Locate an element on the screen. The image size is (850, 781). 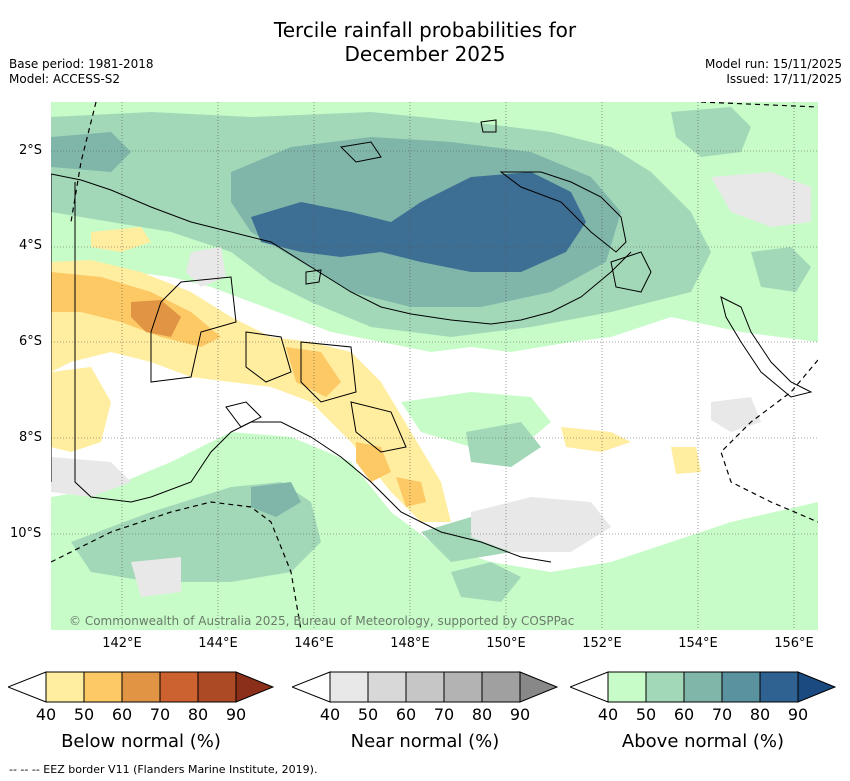
lon-tick-154e: 154°E is located at coordinates (698, 643).